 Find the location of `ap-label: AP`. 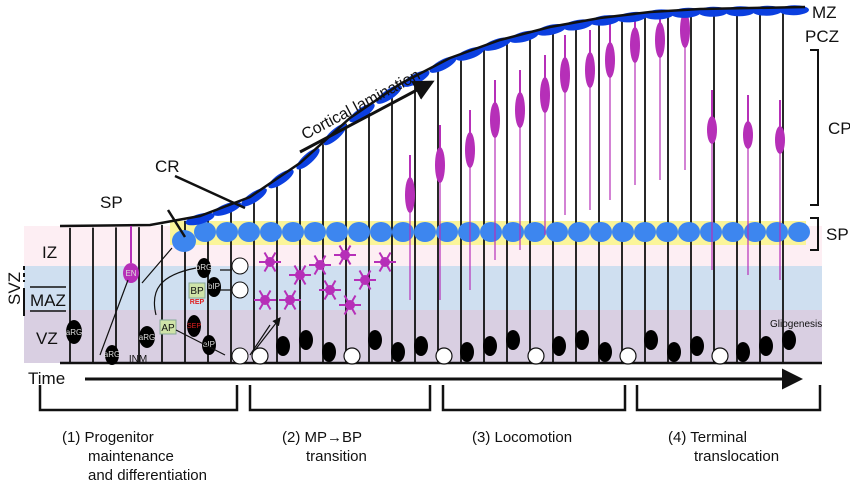

ap-label: AP is located at coordinates (168, 328).